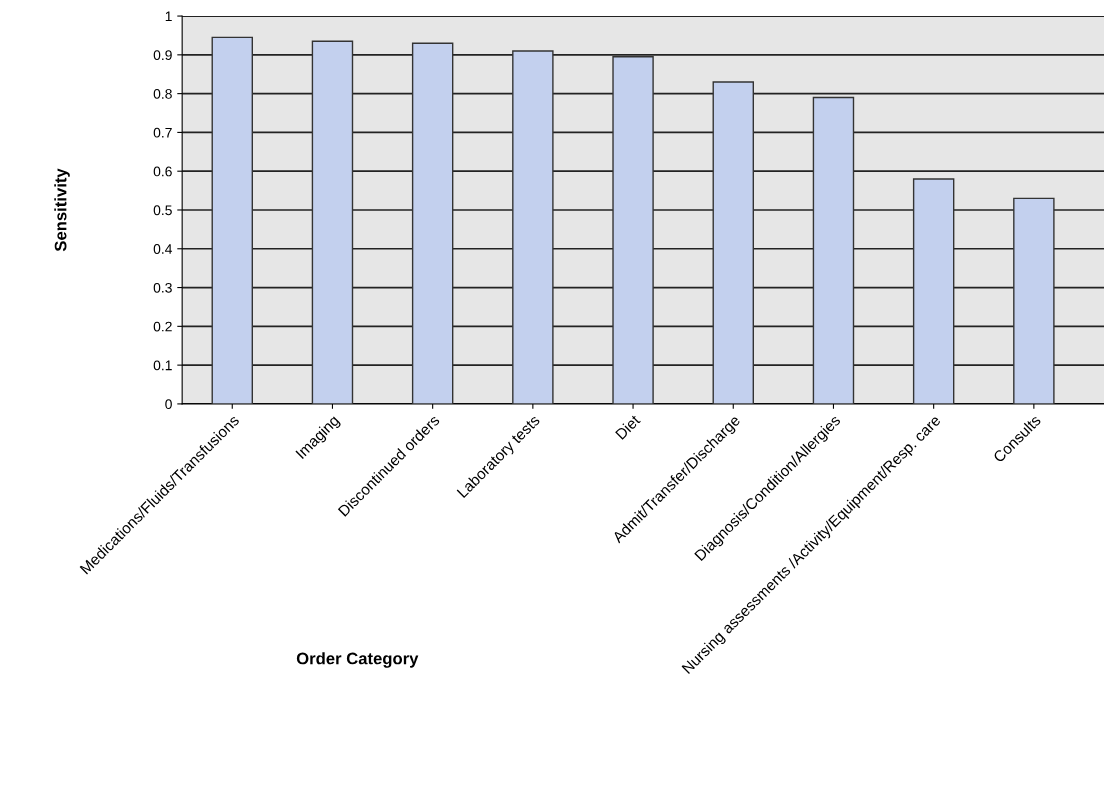 The width and height of the screenshot is (1104, 803). What do you see at coordinates (162, 326) in the screenshot?
I see `y-tick-label: 0.2` at bounding box center [162, 326].